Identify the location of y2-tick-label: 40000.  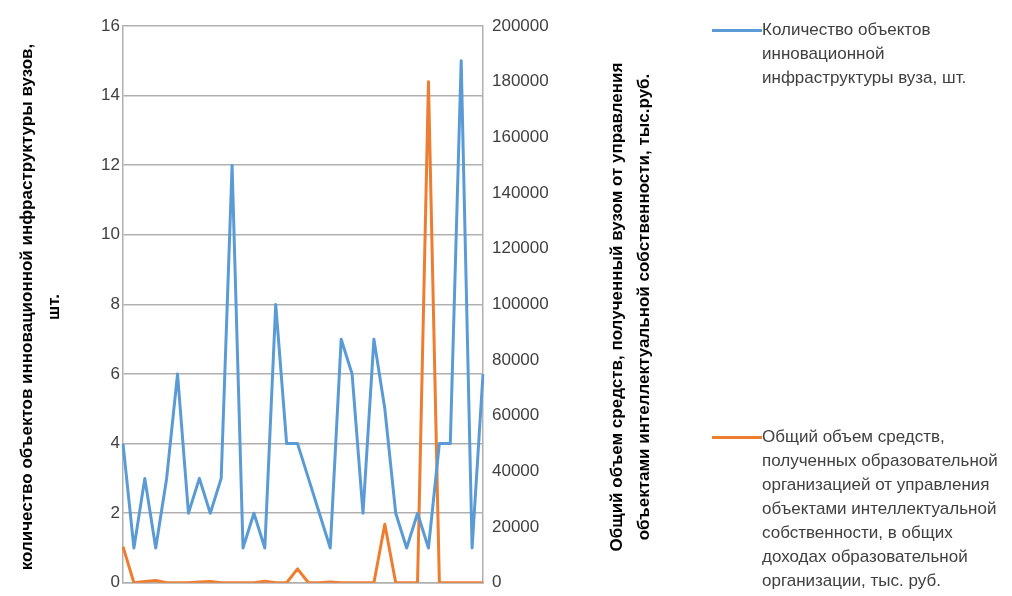
(516, 471).